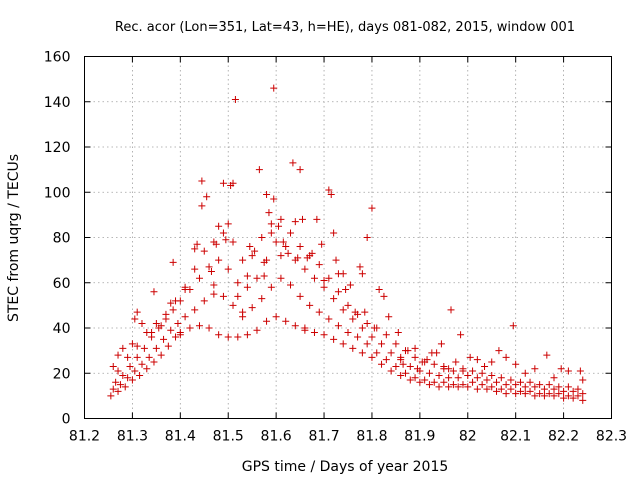  I want to click on x-tick-label: 81.4, so click(180, 437).